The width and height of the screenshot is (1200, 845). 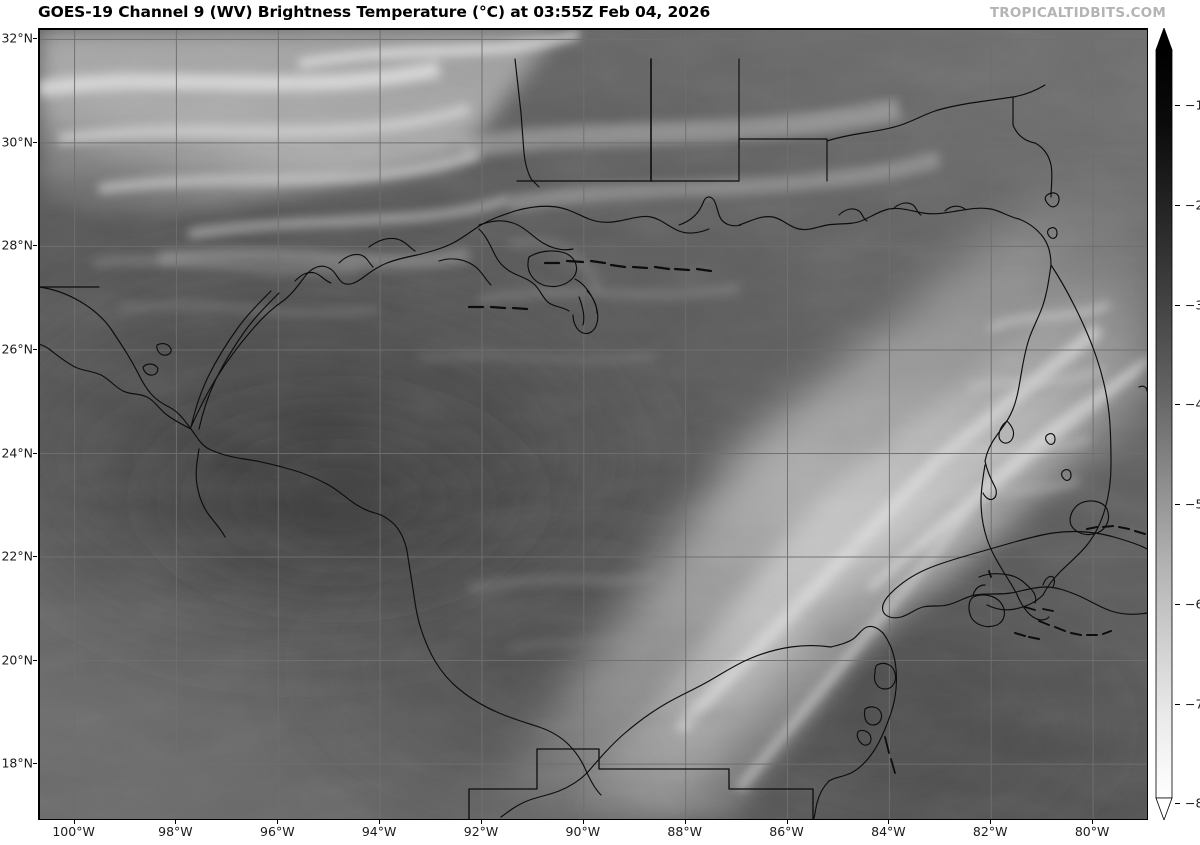 I want to click on colorbar-label: −40, so click(x=1192, y=404).